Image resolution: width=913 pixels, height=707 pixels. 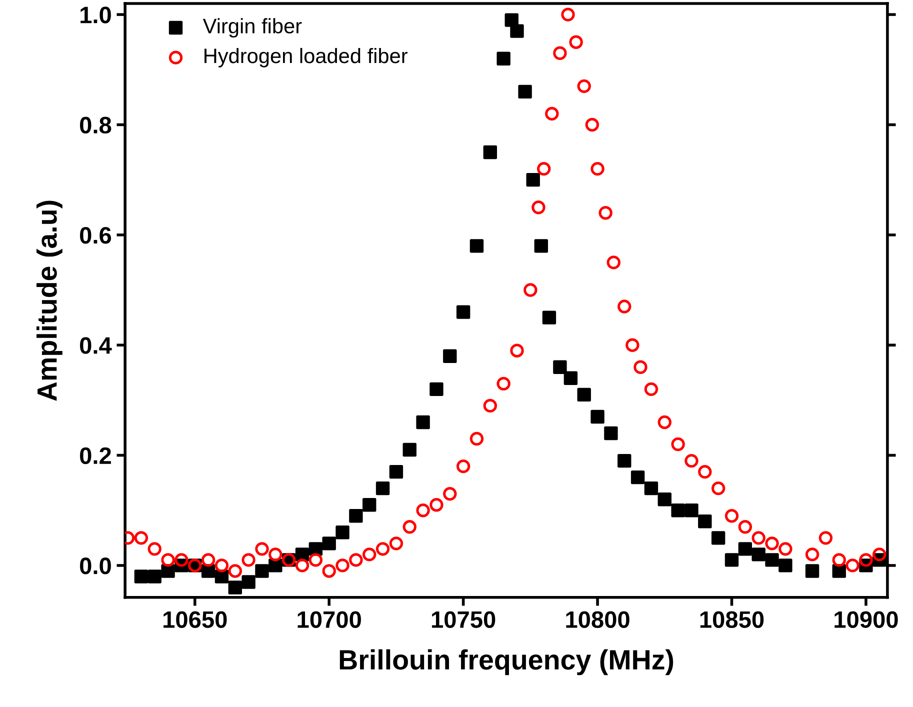 I want to click on x-tick-label: 10850, so click(x=732, y=619).